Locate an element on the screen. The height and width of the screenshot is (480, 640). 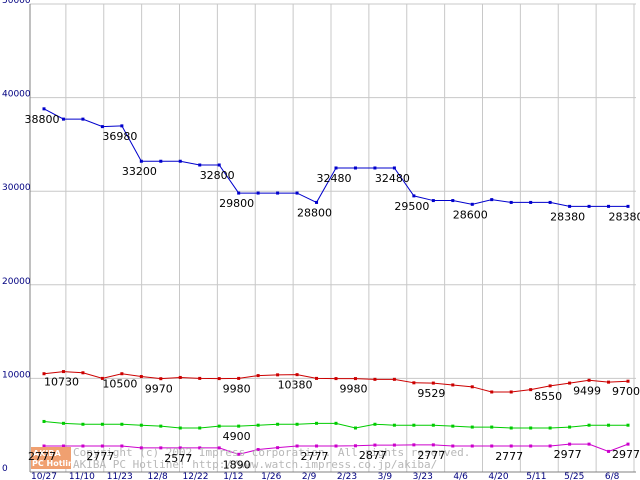
x-tick-label: 12/22 is located at coordinates (196, 476).